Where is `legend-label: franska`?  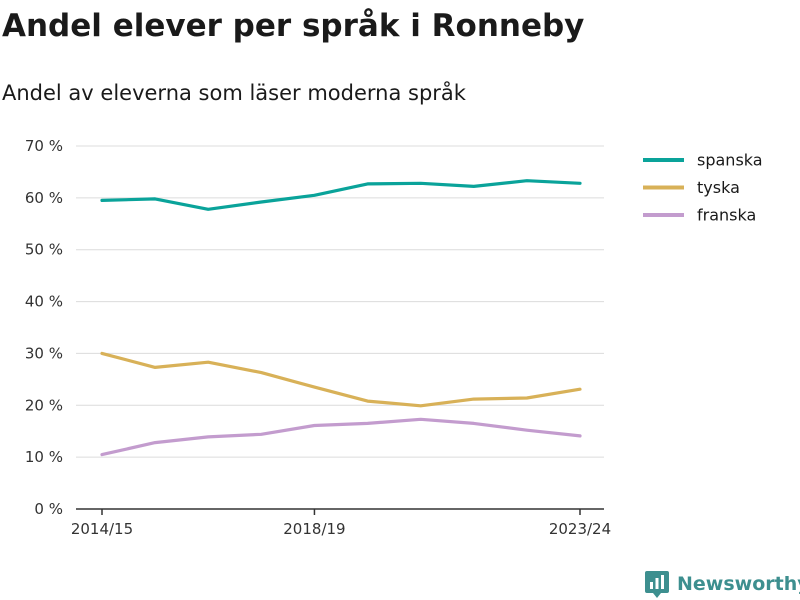 legend-label: franska is located at coordinates (726, 215).